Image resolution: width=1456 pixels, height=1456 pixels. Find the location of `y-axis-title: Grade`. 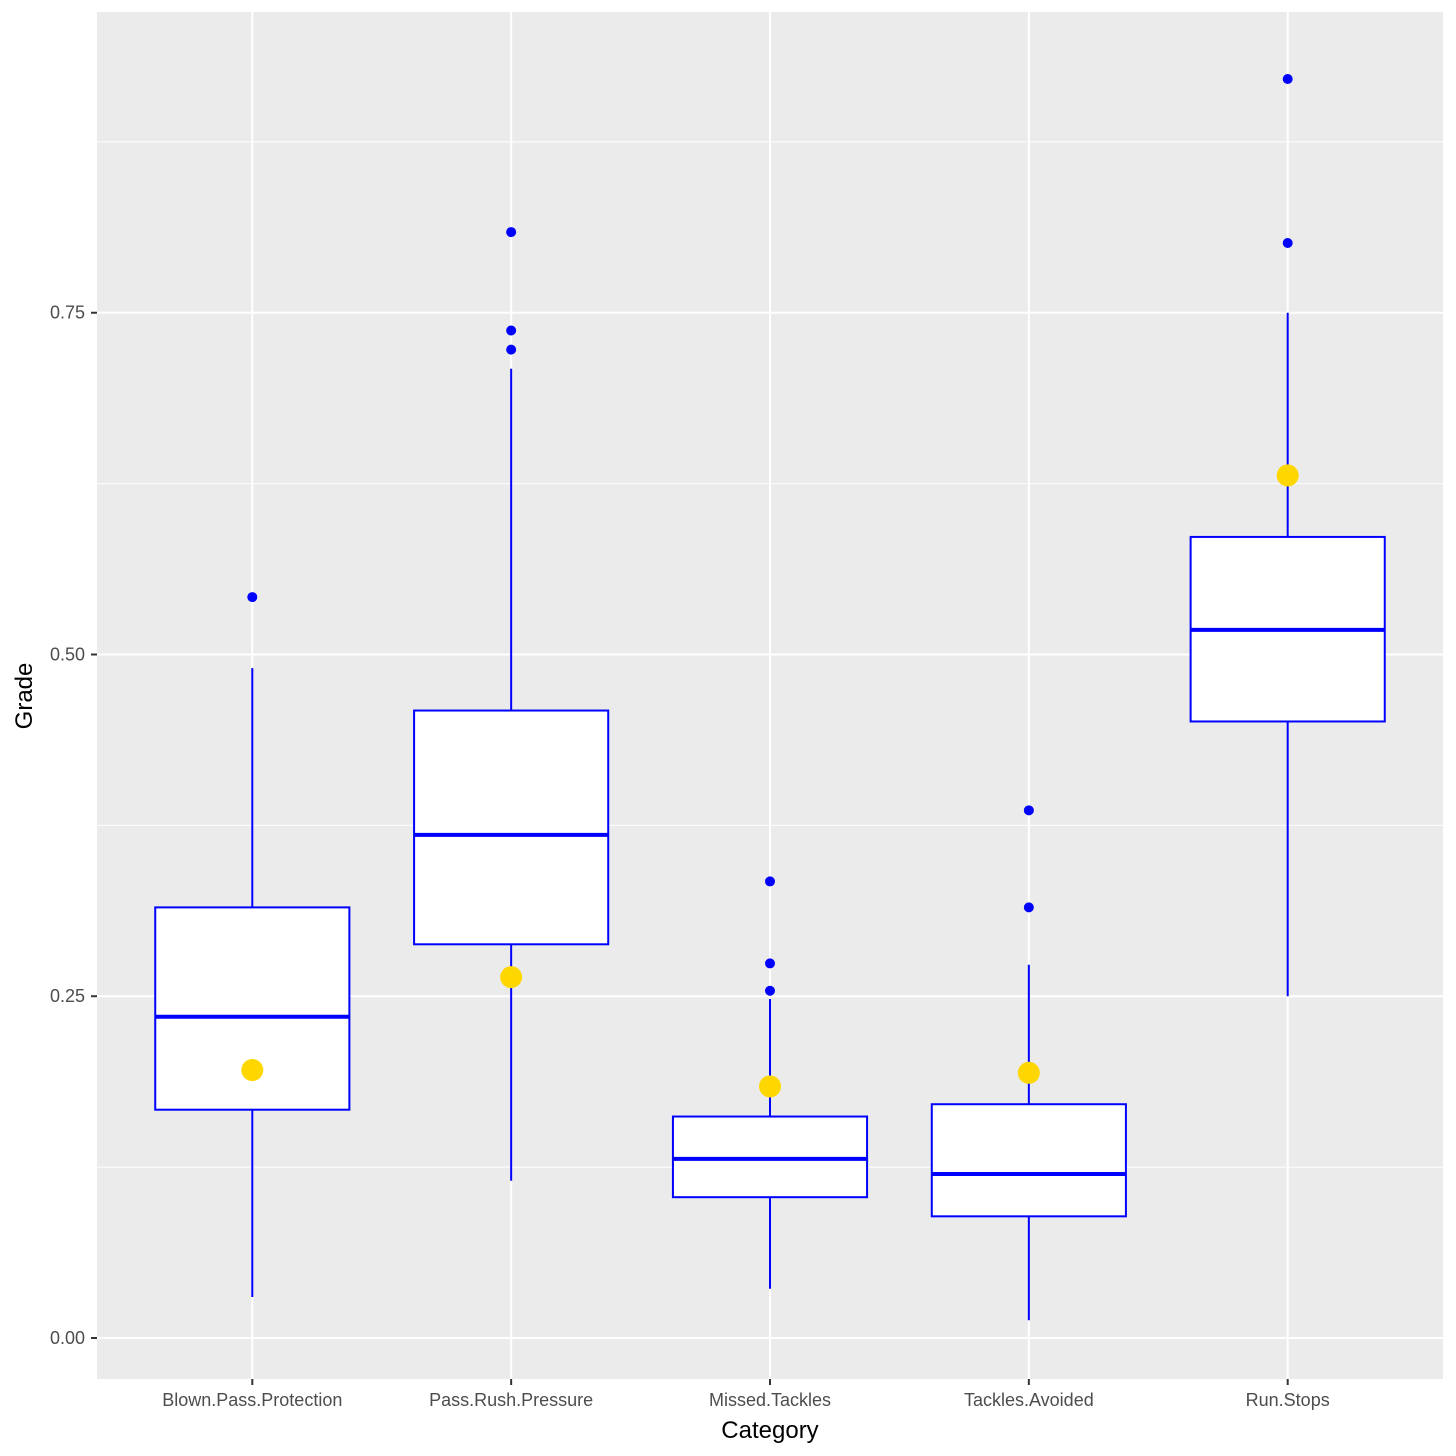

y-axis-title: Grade is located at coordinates (24, 696).